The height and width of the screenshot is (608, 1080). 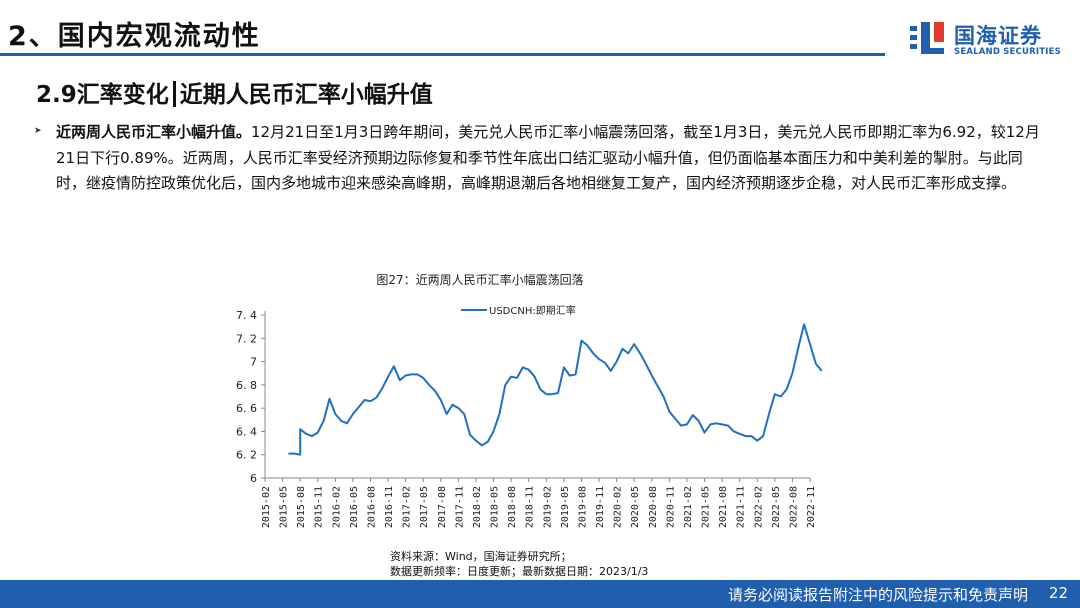 What do you see at coordinates (653, 507) in the screenshot?
I see `x-tick-label: 2020-08` at bounding box center [653, 507].